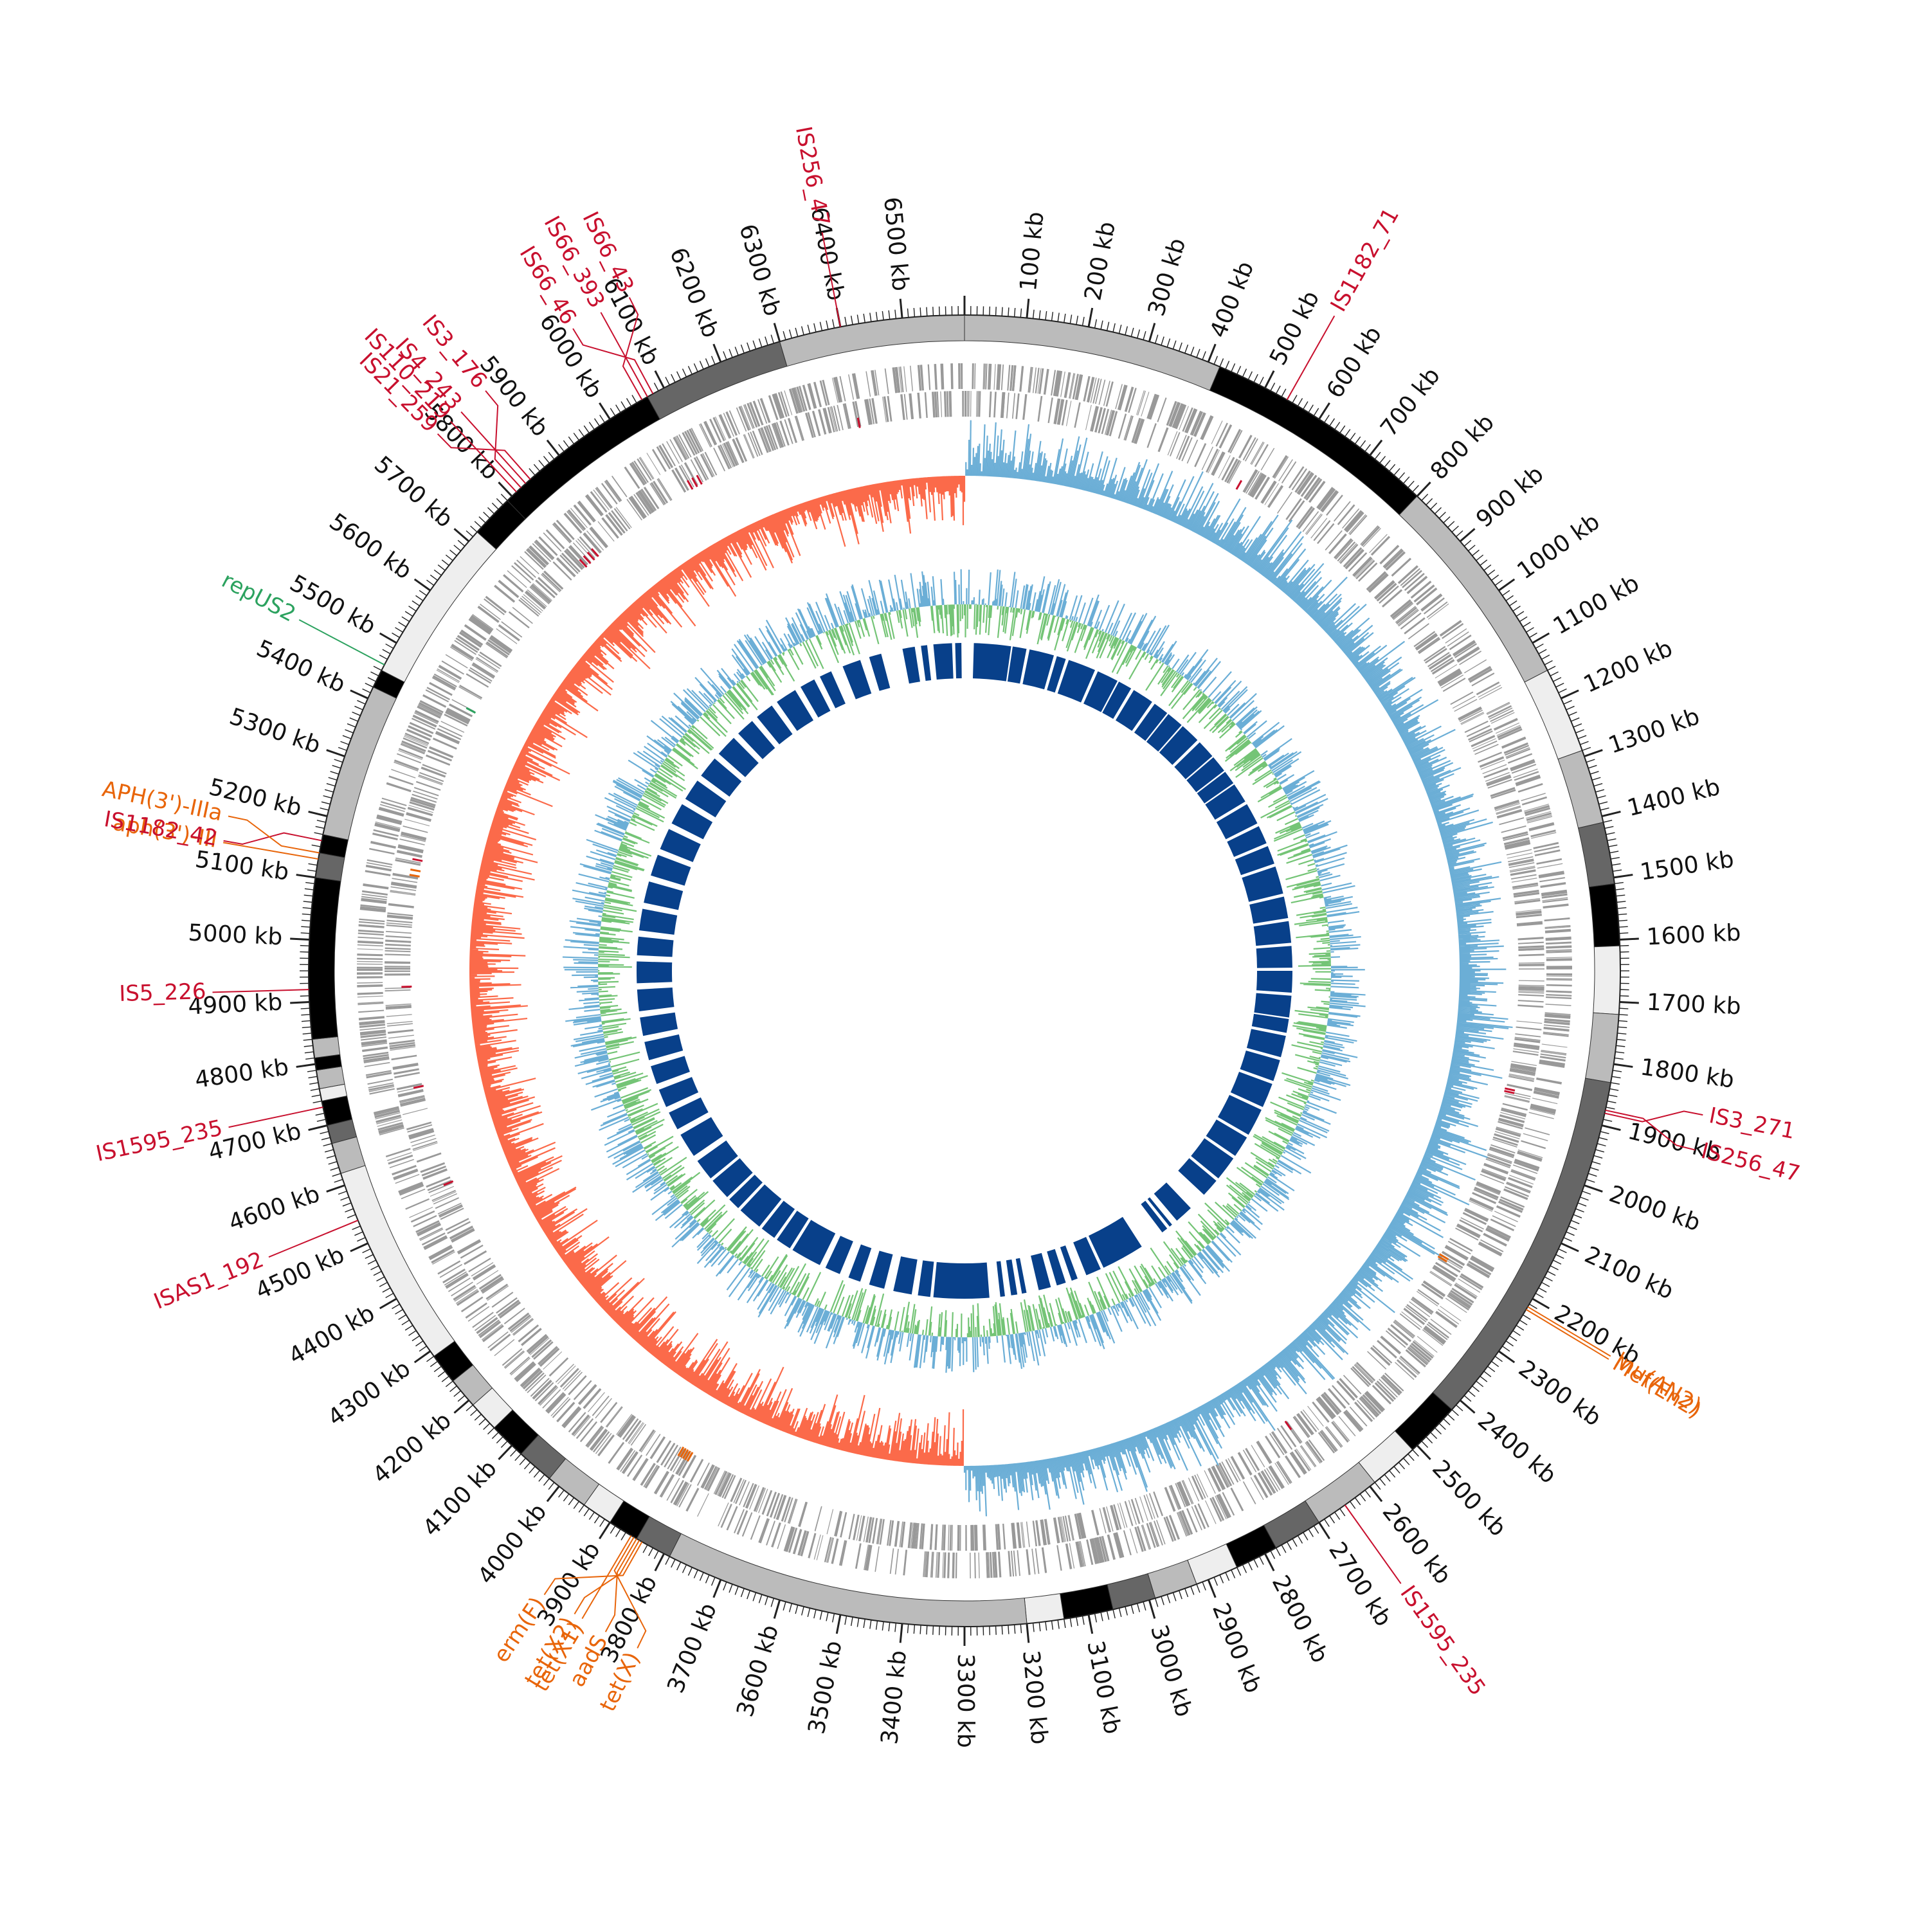 The height and width of the screenshot is (1932, 1929). What do you see at coordinates (1410, 402) in the screenshot?
I see `tick-label: 700 kb` at bounding box center [1410, 402].